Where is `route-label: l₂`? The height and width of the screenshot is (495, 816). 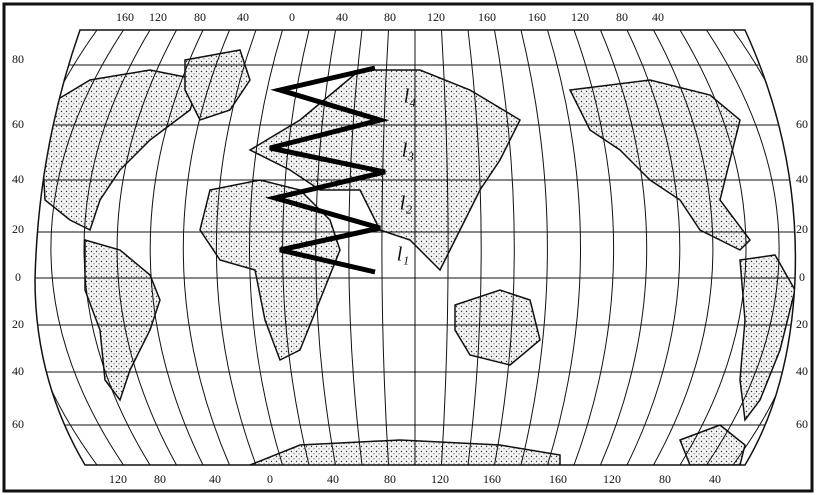 route-label: l₂ is located at coordinates (406, 204).